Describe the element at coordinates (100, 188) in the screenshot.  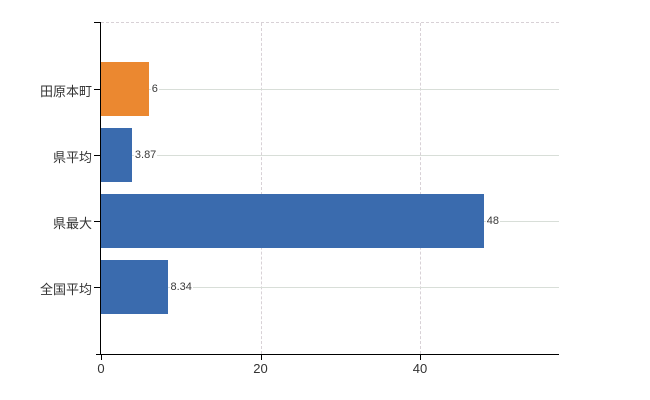
I see `y-axis-line` at that location.